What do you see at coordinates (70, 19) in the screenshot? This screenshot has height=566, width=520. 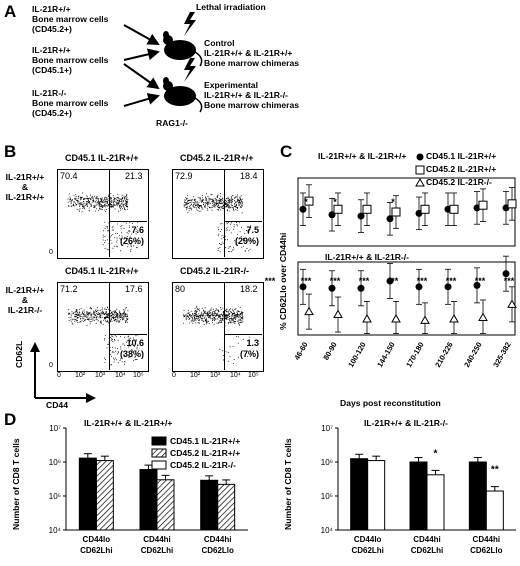 I see `donor1-label: IL-21R+/+ Bone marrow cells (CD45.2+)` at bounding box center [70, 19].